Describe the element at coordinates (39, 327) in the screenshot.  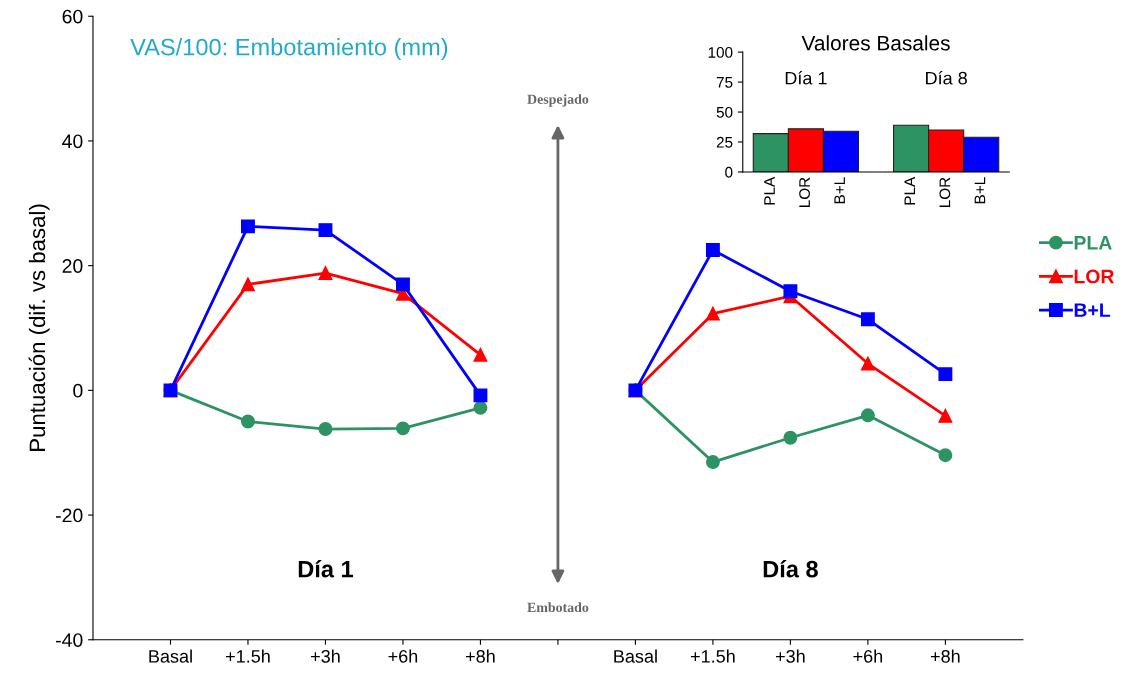
I see `y-axis-title: Puntuación (dif. vs basal)` at that location.